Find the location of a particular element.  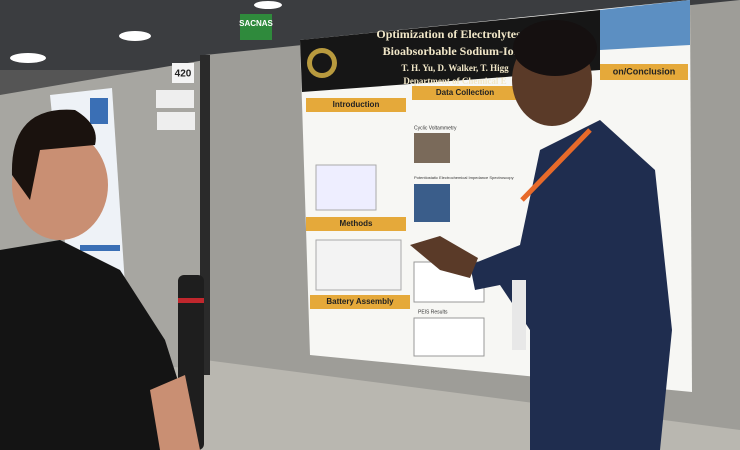

poster-department: Department of Chemical E is located at coordinates (454, 81).